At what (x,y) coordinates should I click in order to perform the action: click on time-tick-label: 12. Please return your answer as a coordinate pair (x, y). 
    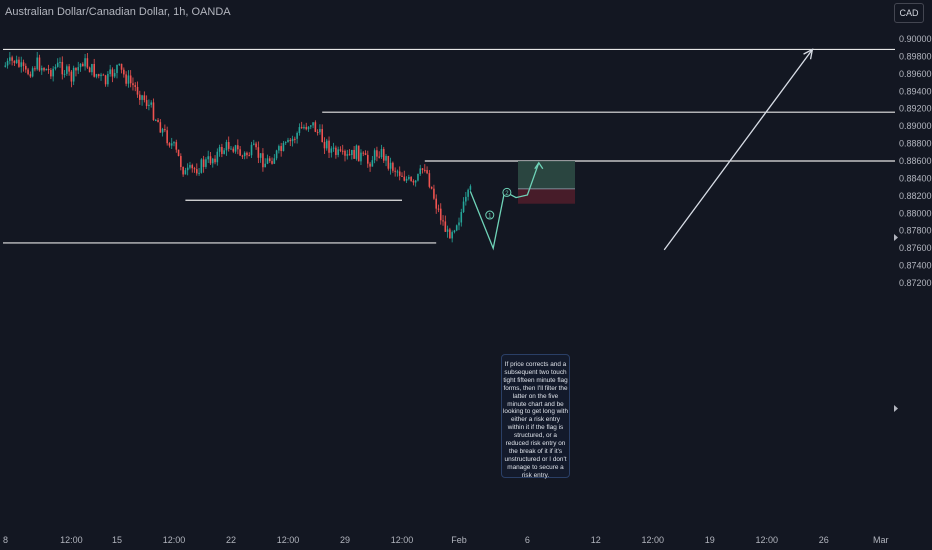
    Looking at the image, I should click on (596, 540).